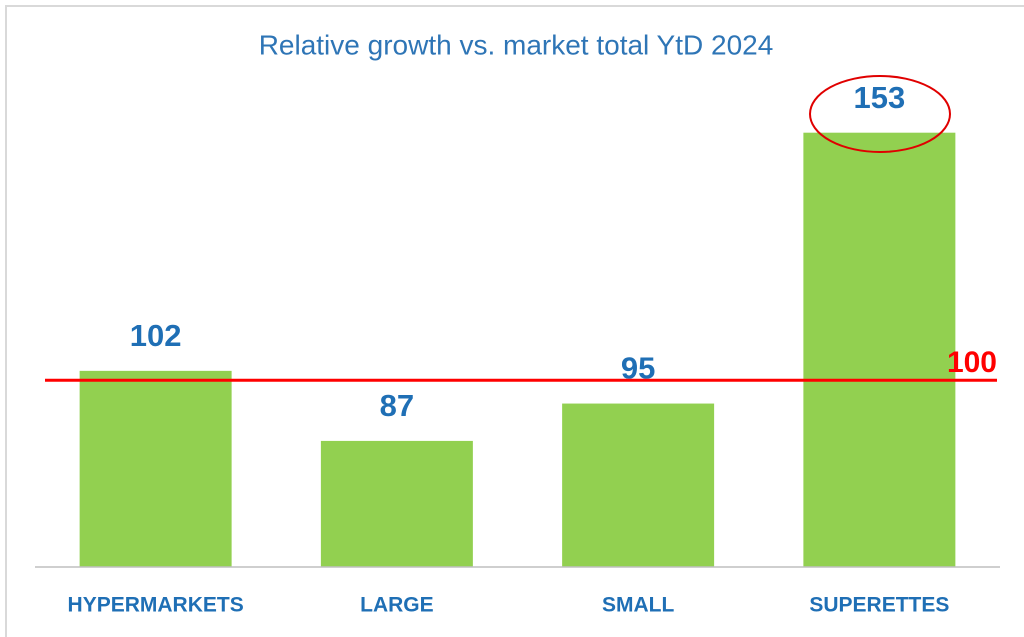 The image size is (1024, 637). I want to click on reference-label: 100, so click(972, 362).